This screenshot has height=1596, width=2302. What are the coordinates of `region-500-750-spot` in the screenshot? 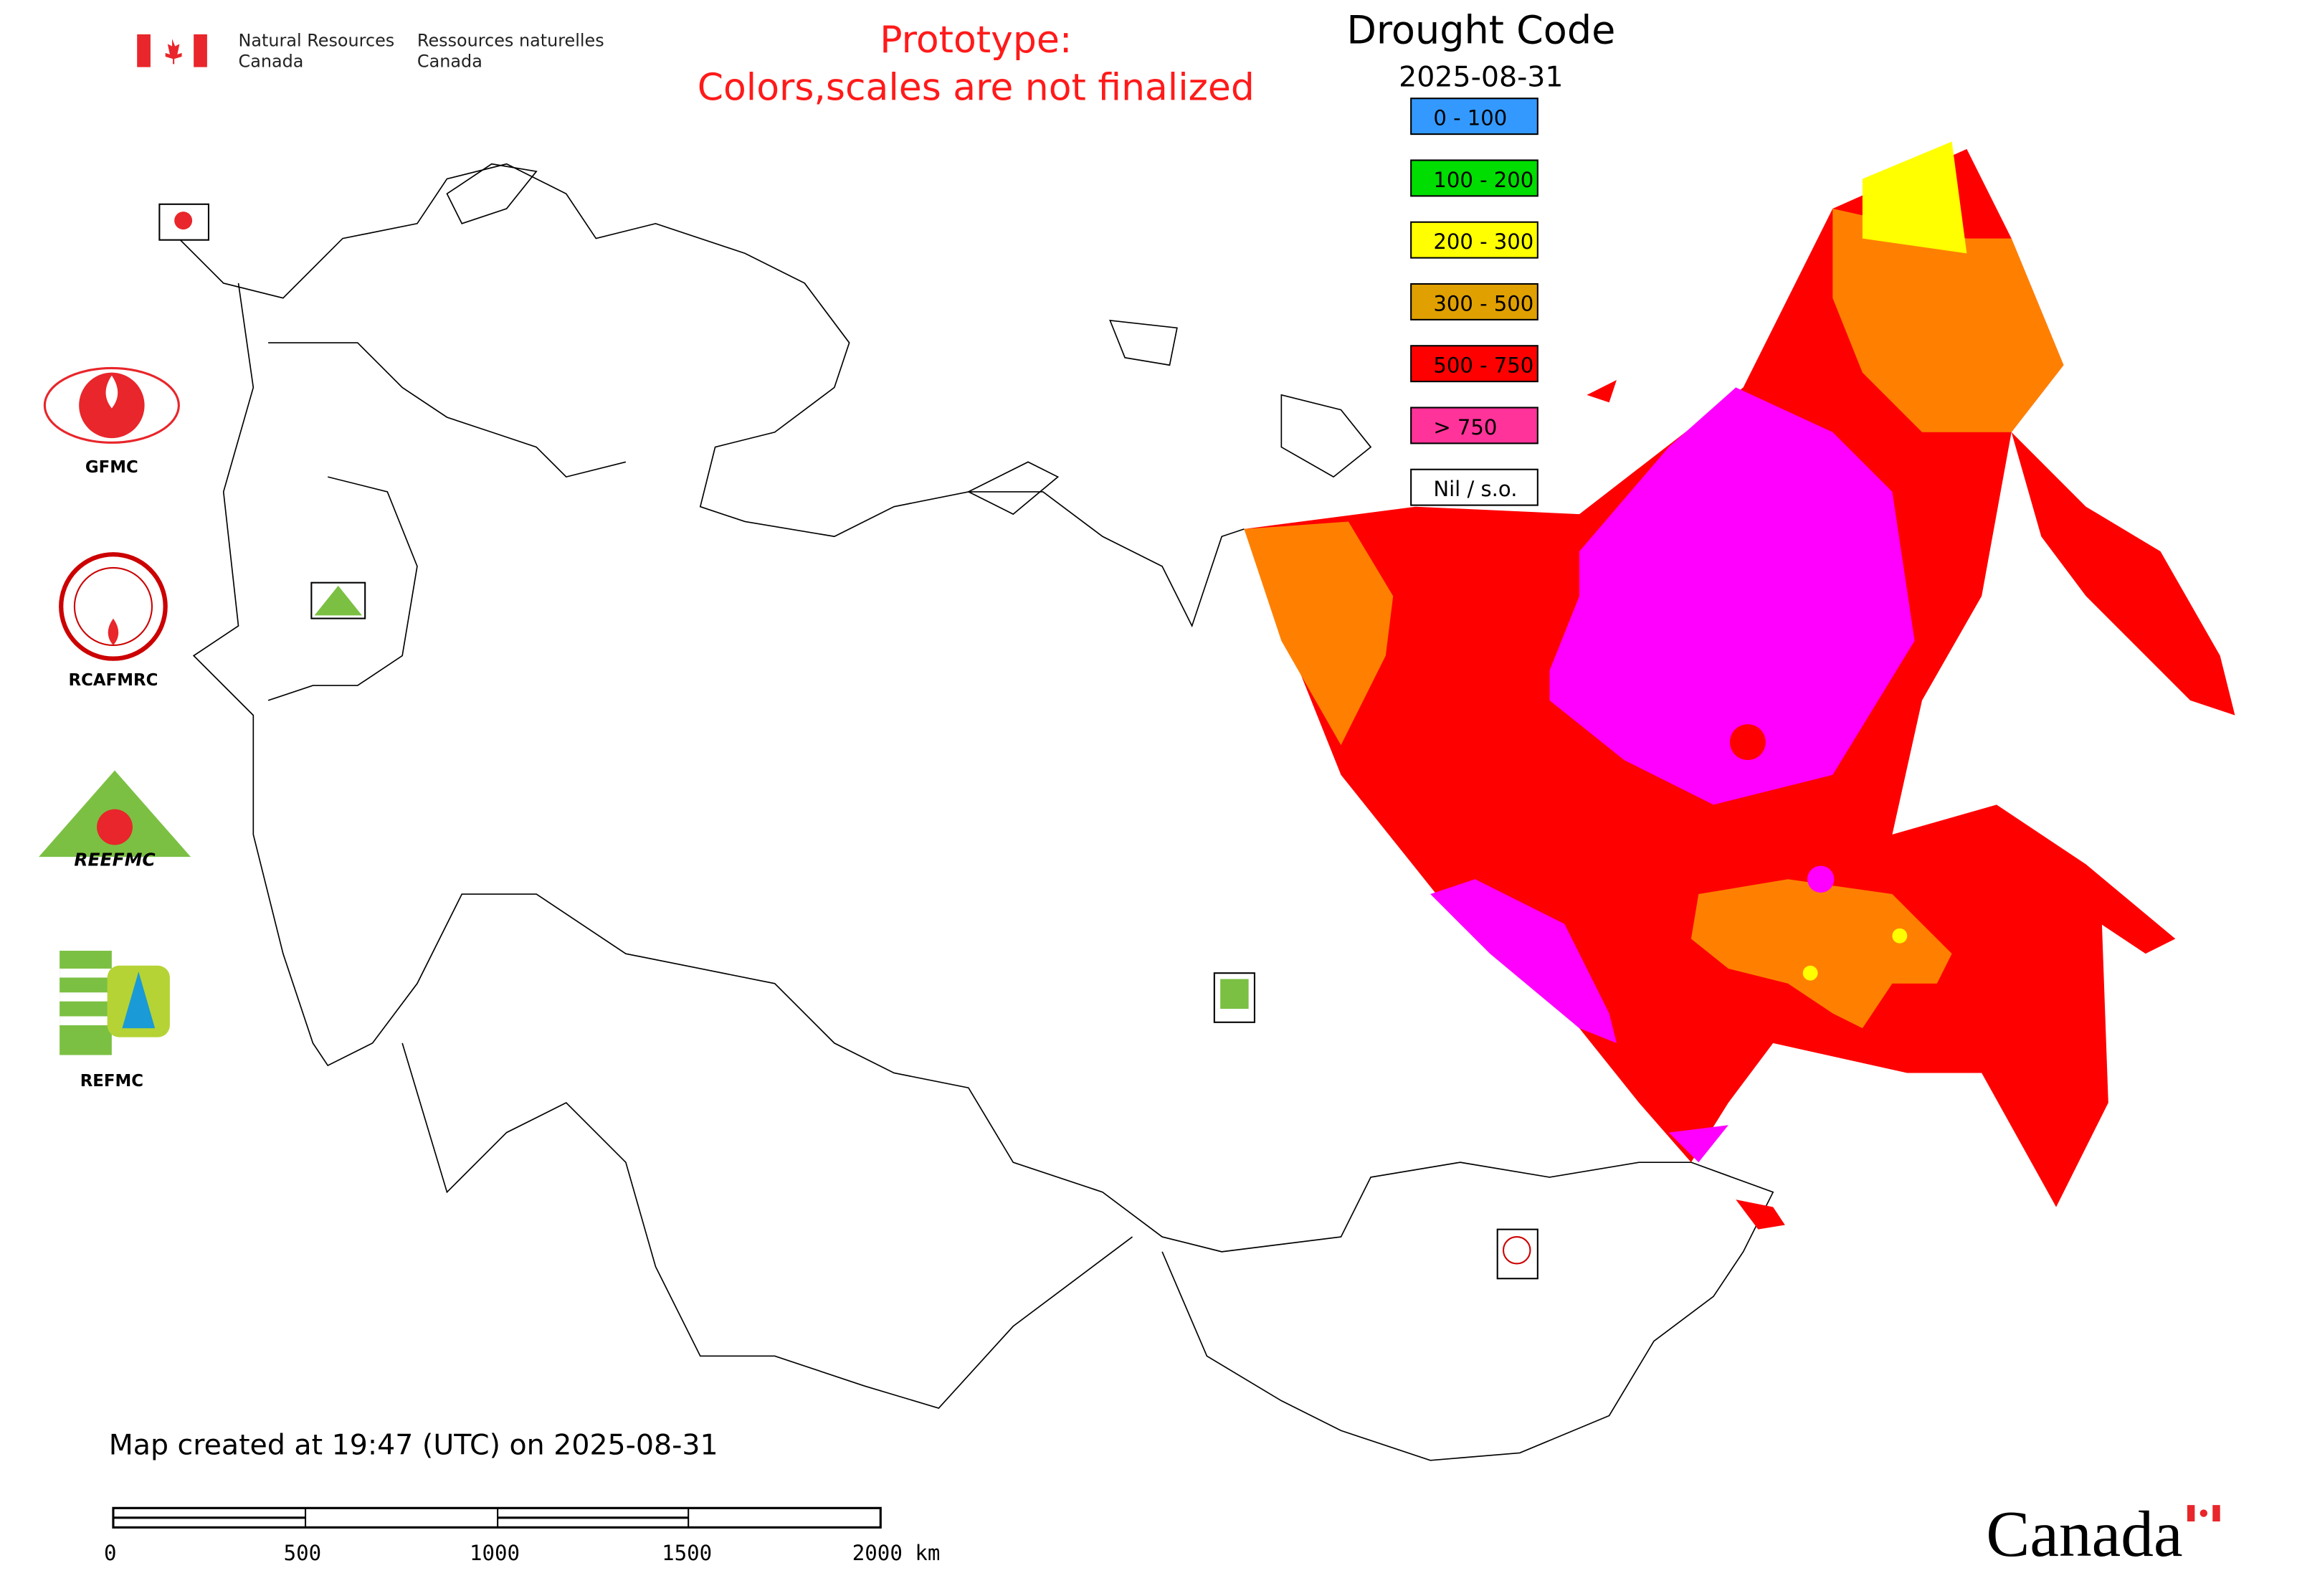 It's located at (1748, 742).